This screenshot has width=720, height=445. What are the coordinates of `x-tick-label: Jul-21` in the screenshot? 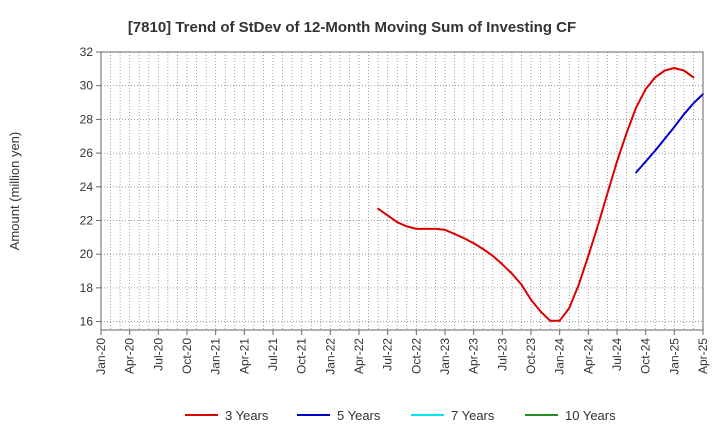 It's located at (273, 354).